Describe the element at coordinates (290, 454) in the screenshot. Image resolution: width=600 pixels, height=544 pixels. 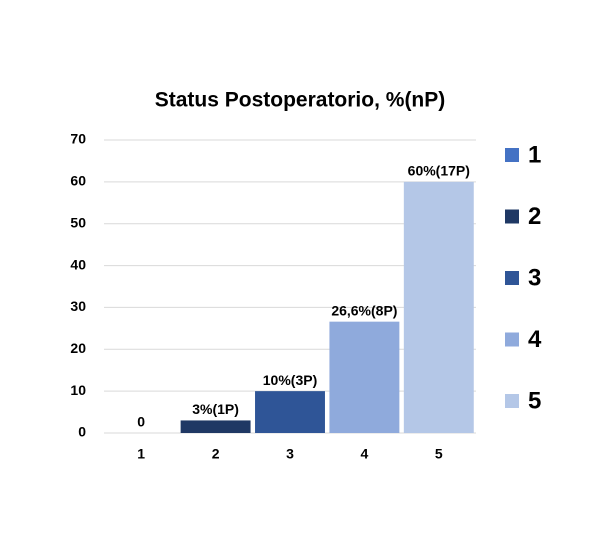
I see `x-tick-label: 3` at that location.